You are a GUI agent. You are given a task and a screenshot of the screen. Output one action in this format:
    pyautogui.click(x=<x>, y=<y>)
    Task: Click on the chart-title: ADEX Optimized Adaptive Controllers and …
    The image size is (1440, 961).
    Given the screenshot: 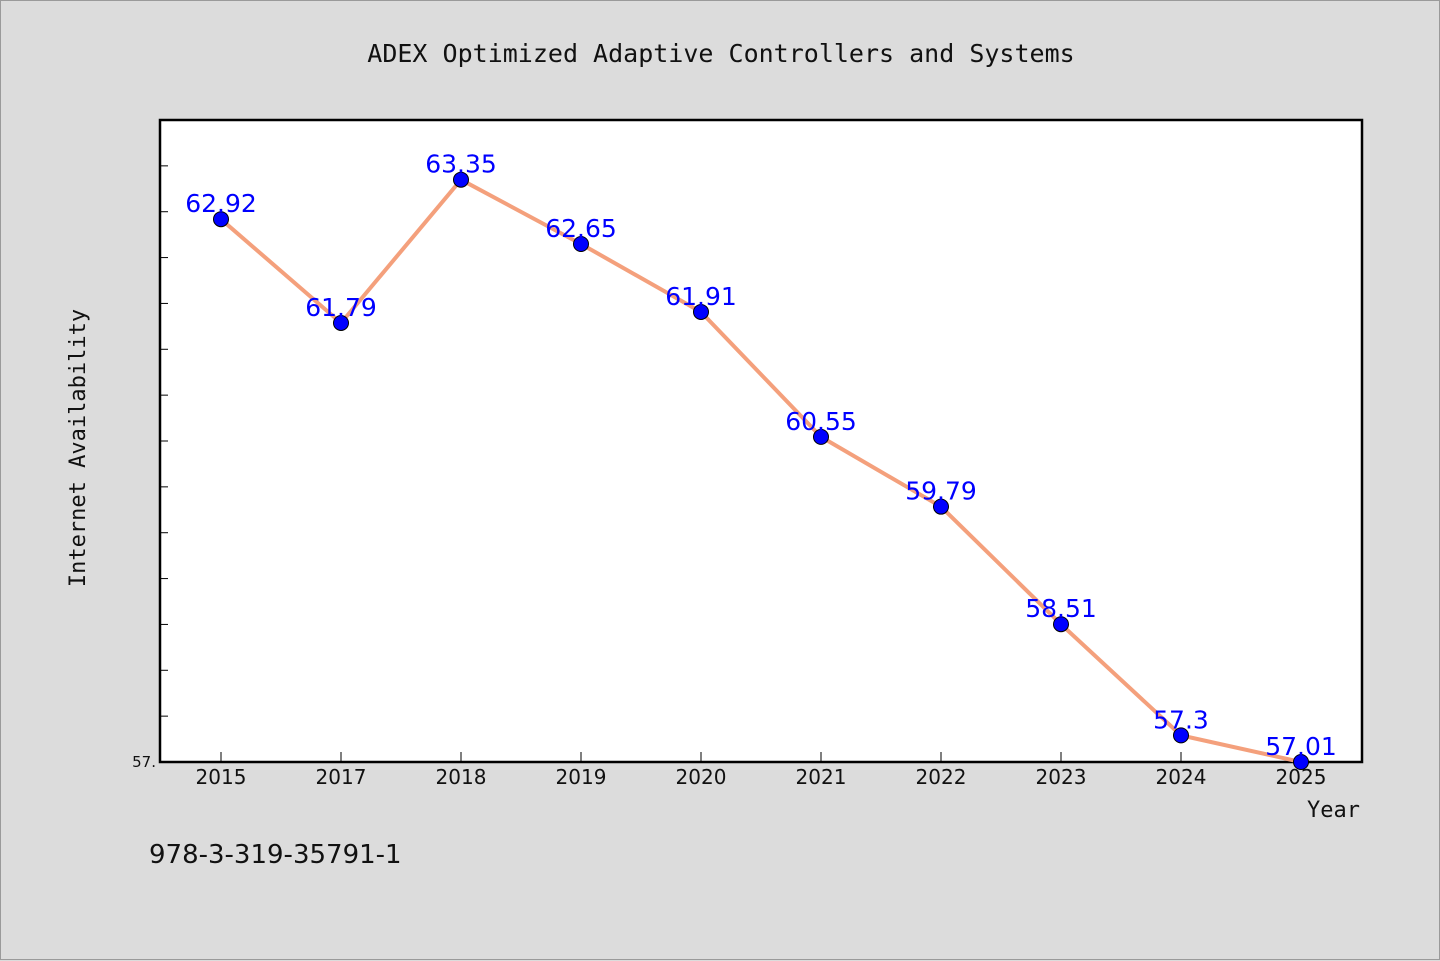 What is the action you would take?
    pyautogui.click(x=720, y=53)
    